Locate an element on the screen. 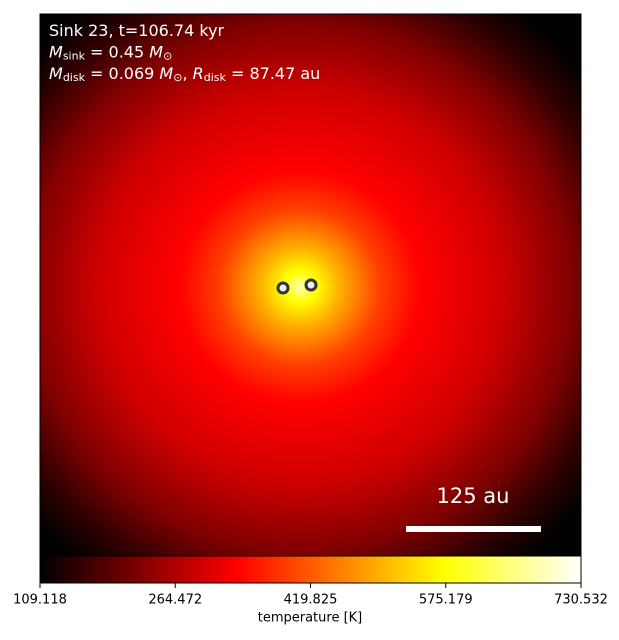 The image size is (619, 640). annotation-part: R is located at coordinates (198, 73).